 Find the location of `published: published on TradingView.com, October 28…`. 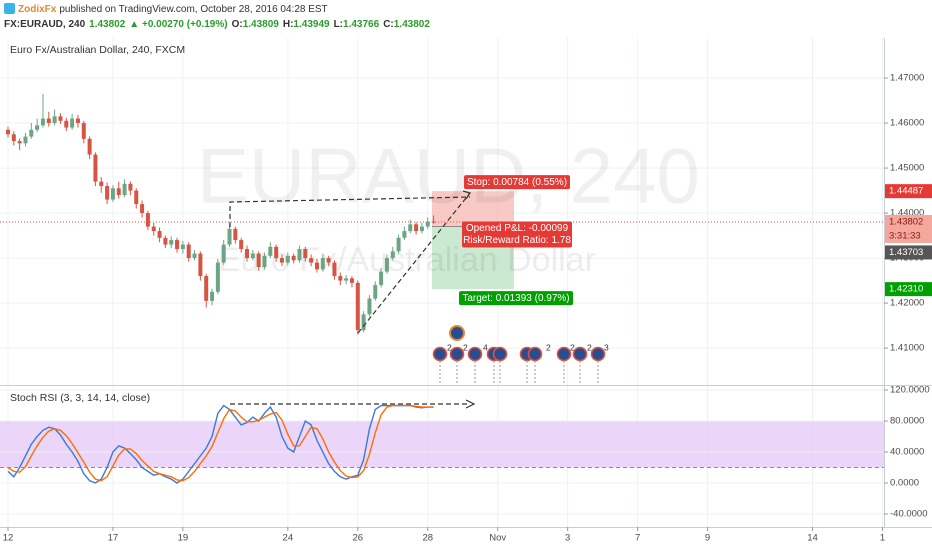

published: published on TradingView.com, October 28… is located at coordinates (193, 9).